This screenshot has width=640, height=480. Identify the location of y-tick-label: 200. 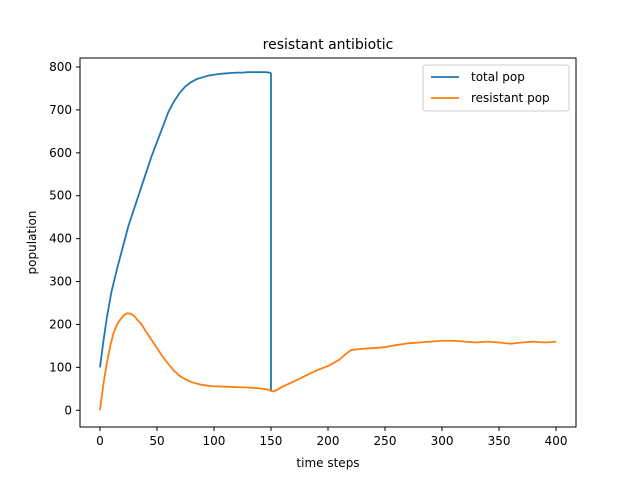
(60, 324).